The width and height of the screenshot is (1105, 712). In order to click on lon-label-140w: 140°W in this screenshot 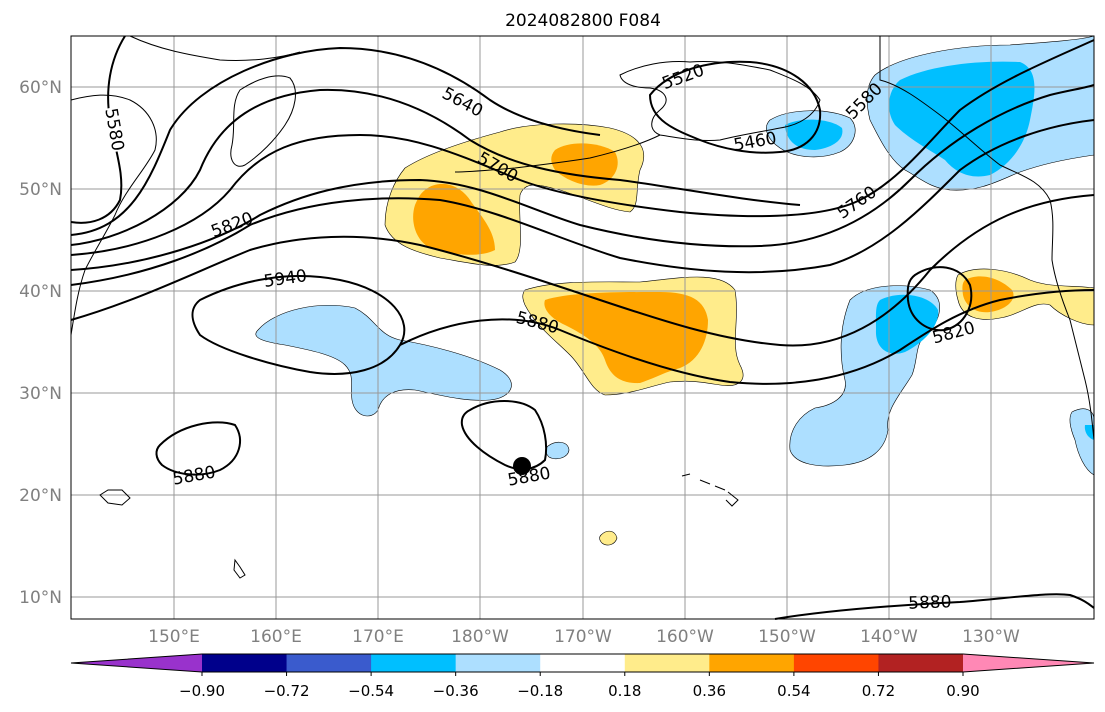, I will do `click(889, 637)`.